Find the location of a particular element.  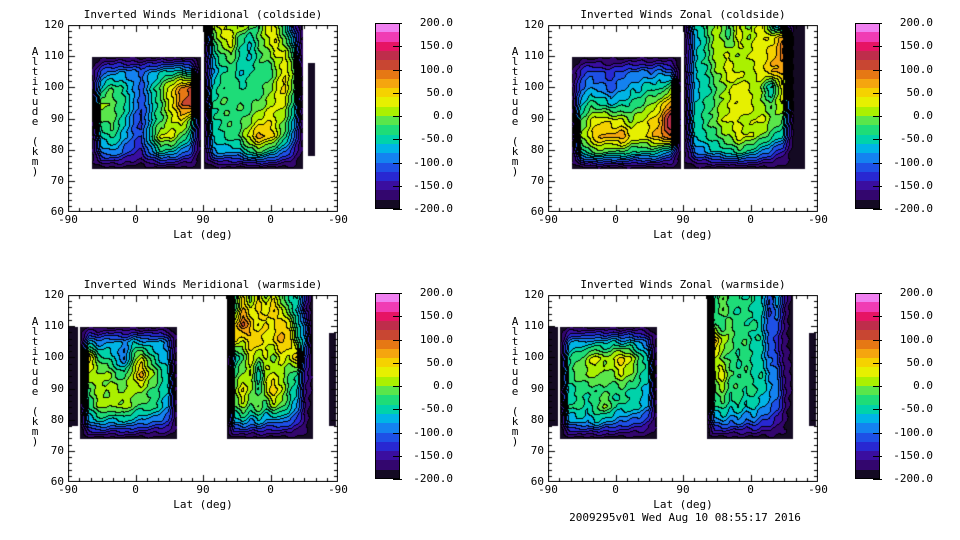

y-tick-label: 80 is located at coordinates (57, 419).